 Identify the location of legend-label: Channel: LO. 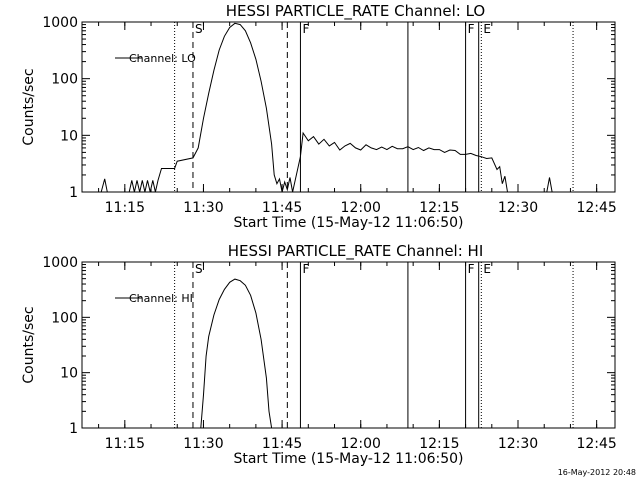
(162, 58).